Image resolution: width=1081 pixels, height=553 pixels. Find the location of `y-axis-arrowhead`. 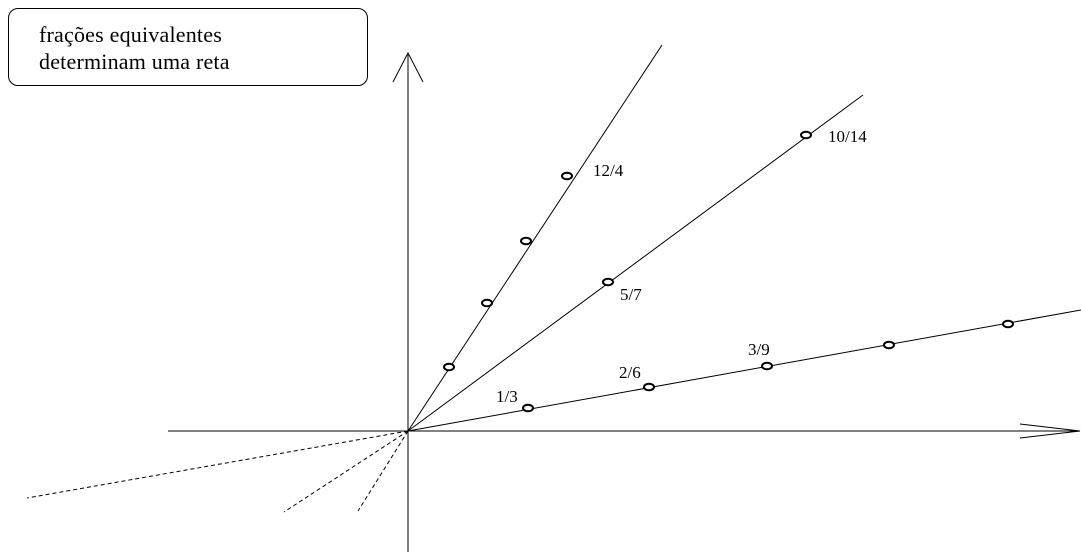

y-axis-arrowhead is located at coordinates (408, 67).